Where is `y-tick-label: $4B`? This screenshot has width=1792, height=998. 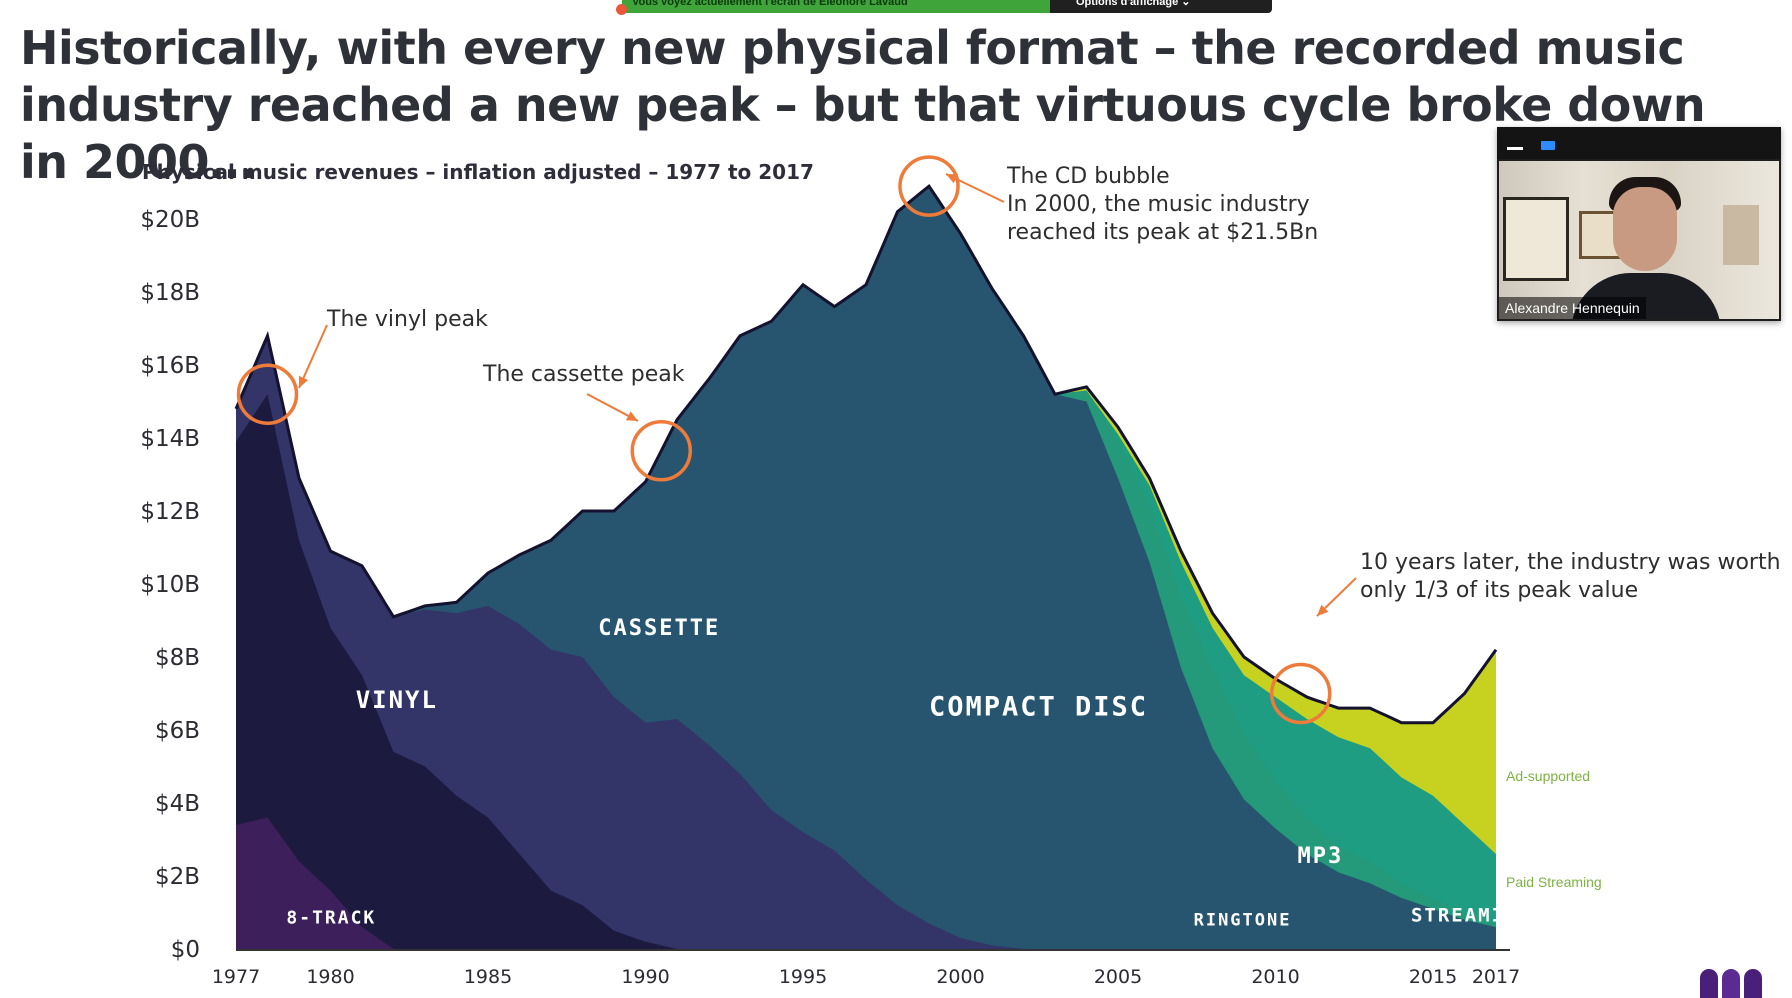 y-tick-label: $4B is located at coordinates (177, 804).